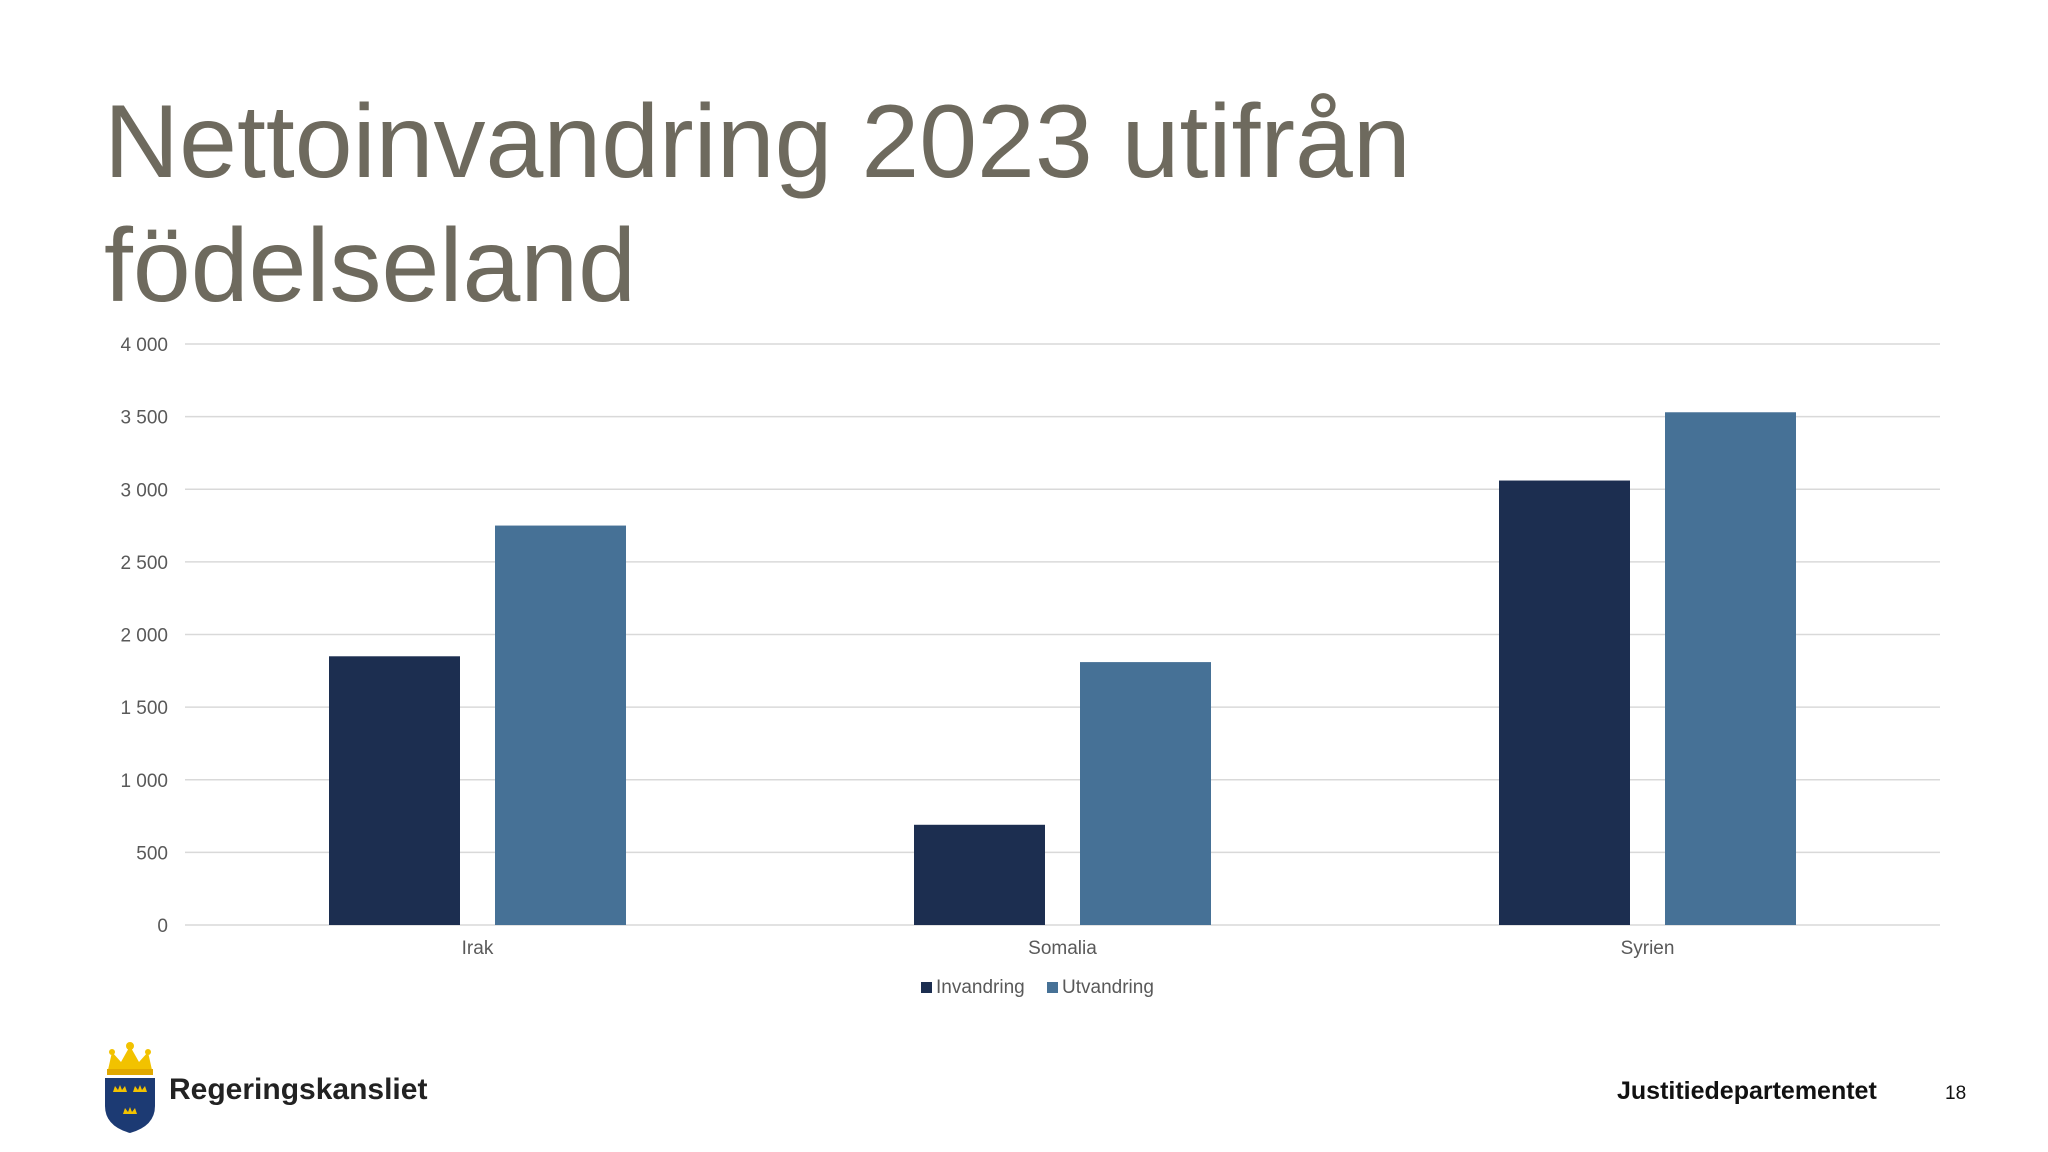 The image size is (2048, 1152). What do you see at coordinates (926, 987) in the screenshot?
I see `legend-swatch-invandring` at bounding box center [926, 987].